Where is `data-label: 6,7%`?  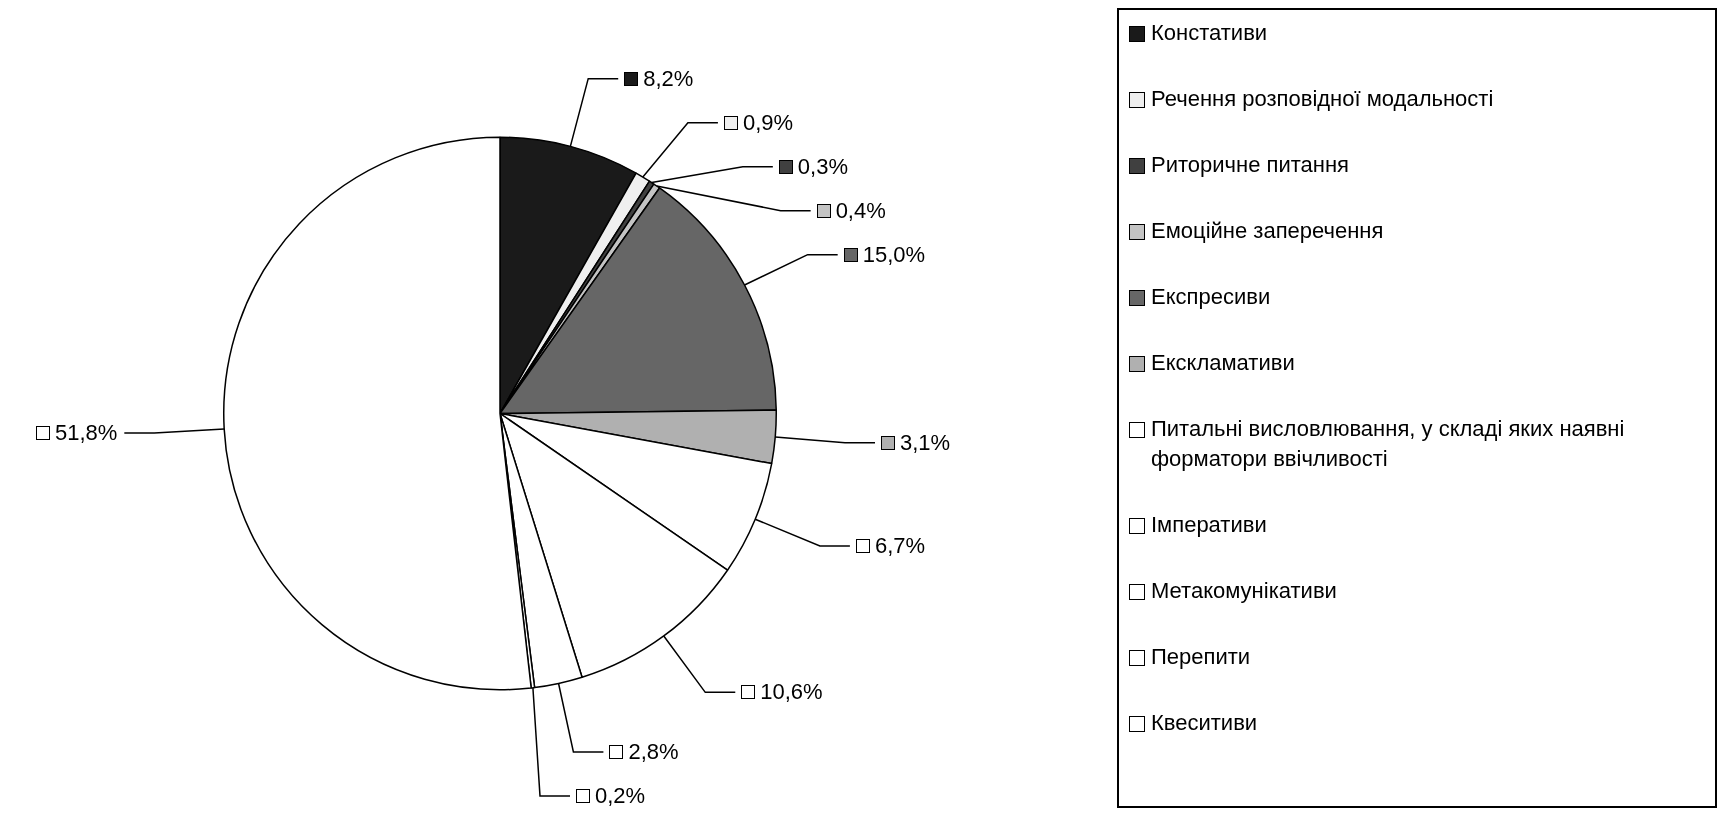 data-label: 6,7% is located at coordinates (900, 546).